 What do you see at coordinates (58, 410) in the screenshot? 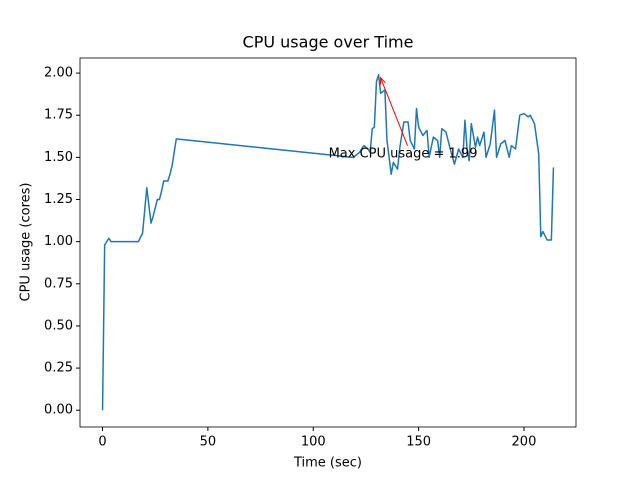
I see `y-tick-label: 0.00` at bounding box center [58, 410].